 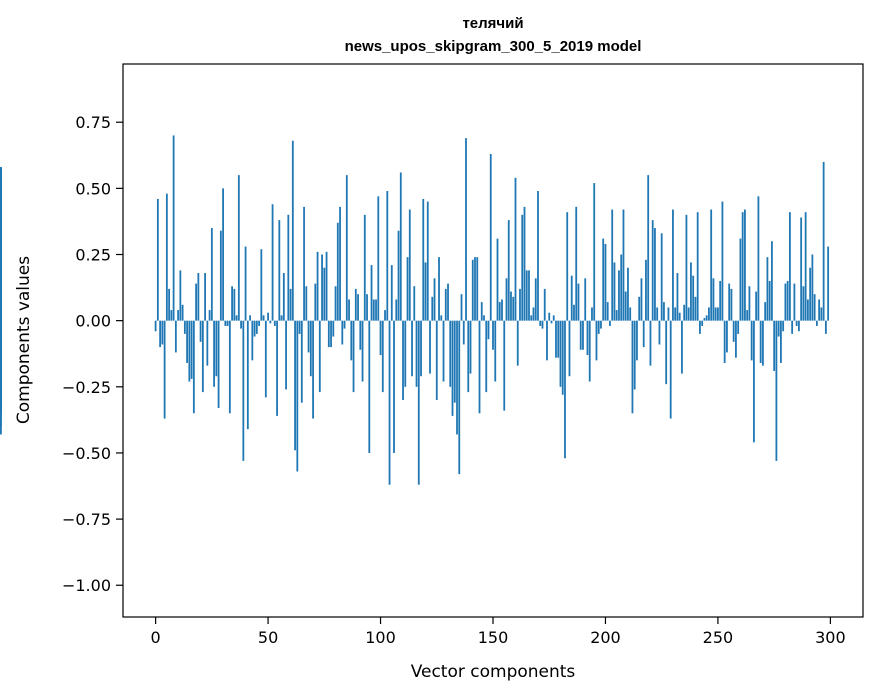 I want to click on x-tick-label: 250, so click(x=718, y=637).